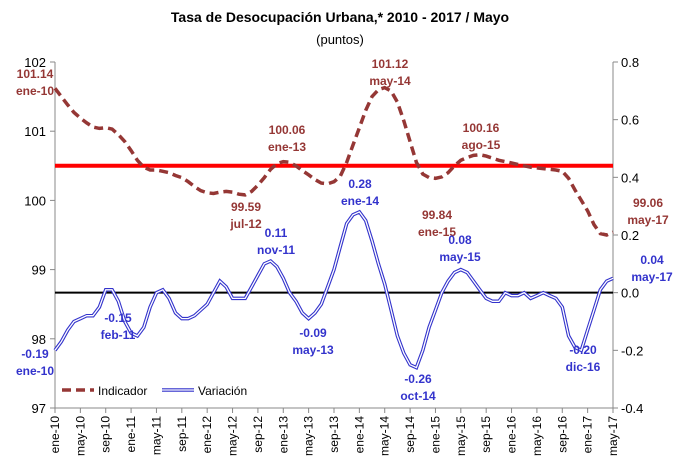 This screenshot has height=465, width=675. Describe the element at coordinates (283, 435) in the screenshot. I see `x-tick-label: ene-13` at that location.